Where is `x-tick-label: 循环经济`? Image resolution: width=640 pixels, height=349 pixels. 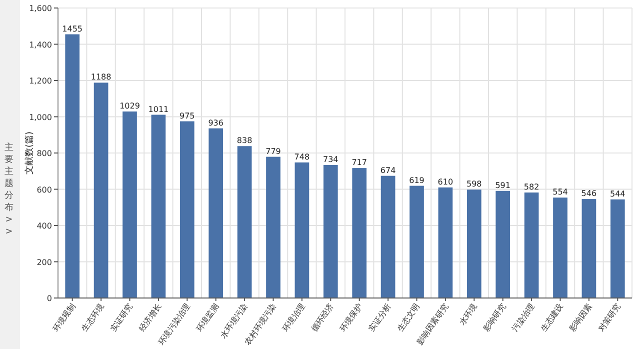 x-tick-label: 循环经济 is located at coordinates (323, 318).